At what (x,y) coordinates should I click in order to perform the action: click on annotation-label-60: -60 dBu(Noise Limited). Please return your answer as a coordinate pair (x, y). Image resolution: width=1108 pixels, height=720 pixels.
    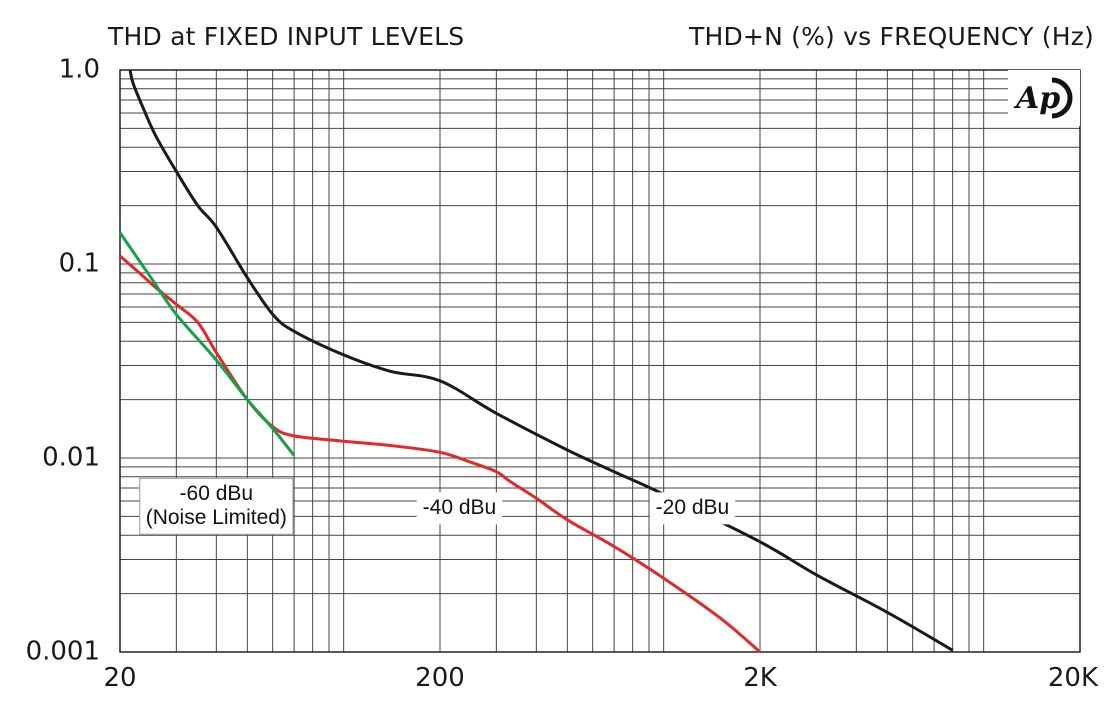
    Looking at the image, I should click on (216, 506).